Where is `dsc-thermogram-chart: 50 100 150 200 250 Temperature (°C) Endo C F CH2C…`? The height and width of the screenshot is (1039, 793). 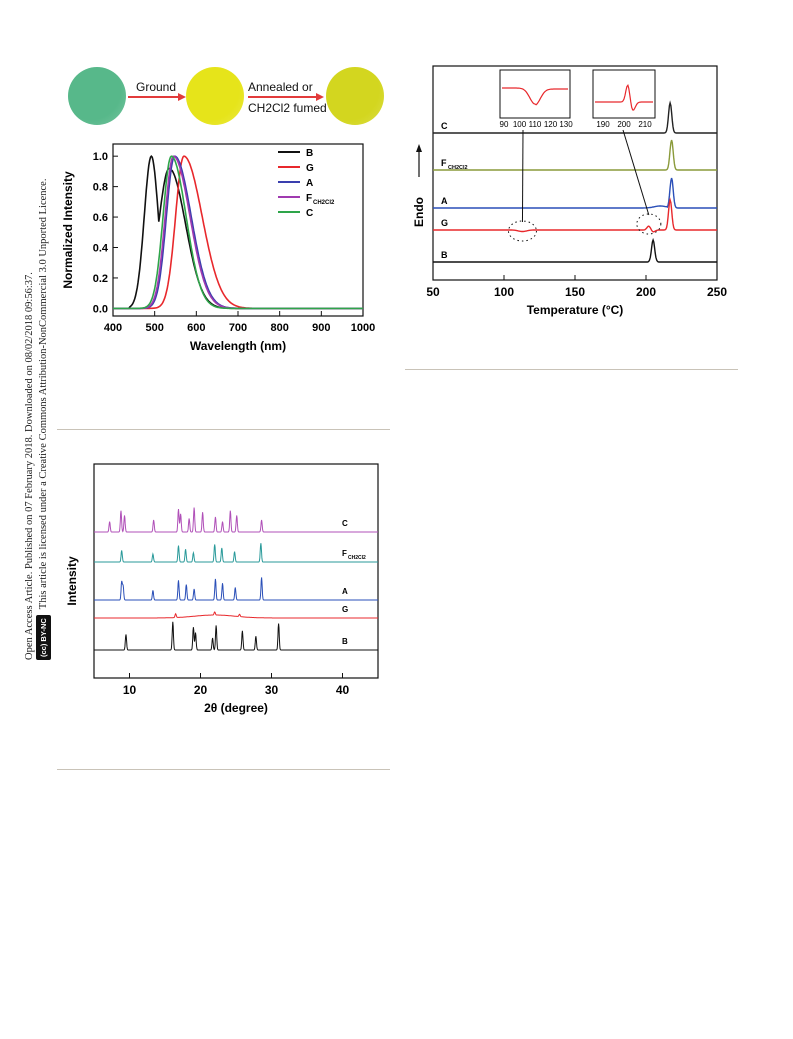
dsc-thermogram-chart: 50 100 150 200 250 Temperature (°C) Endo C F CH2C… is located at coordinates (569, 191).